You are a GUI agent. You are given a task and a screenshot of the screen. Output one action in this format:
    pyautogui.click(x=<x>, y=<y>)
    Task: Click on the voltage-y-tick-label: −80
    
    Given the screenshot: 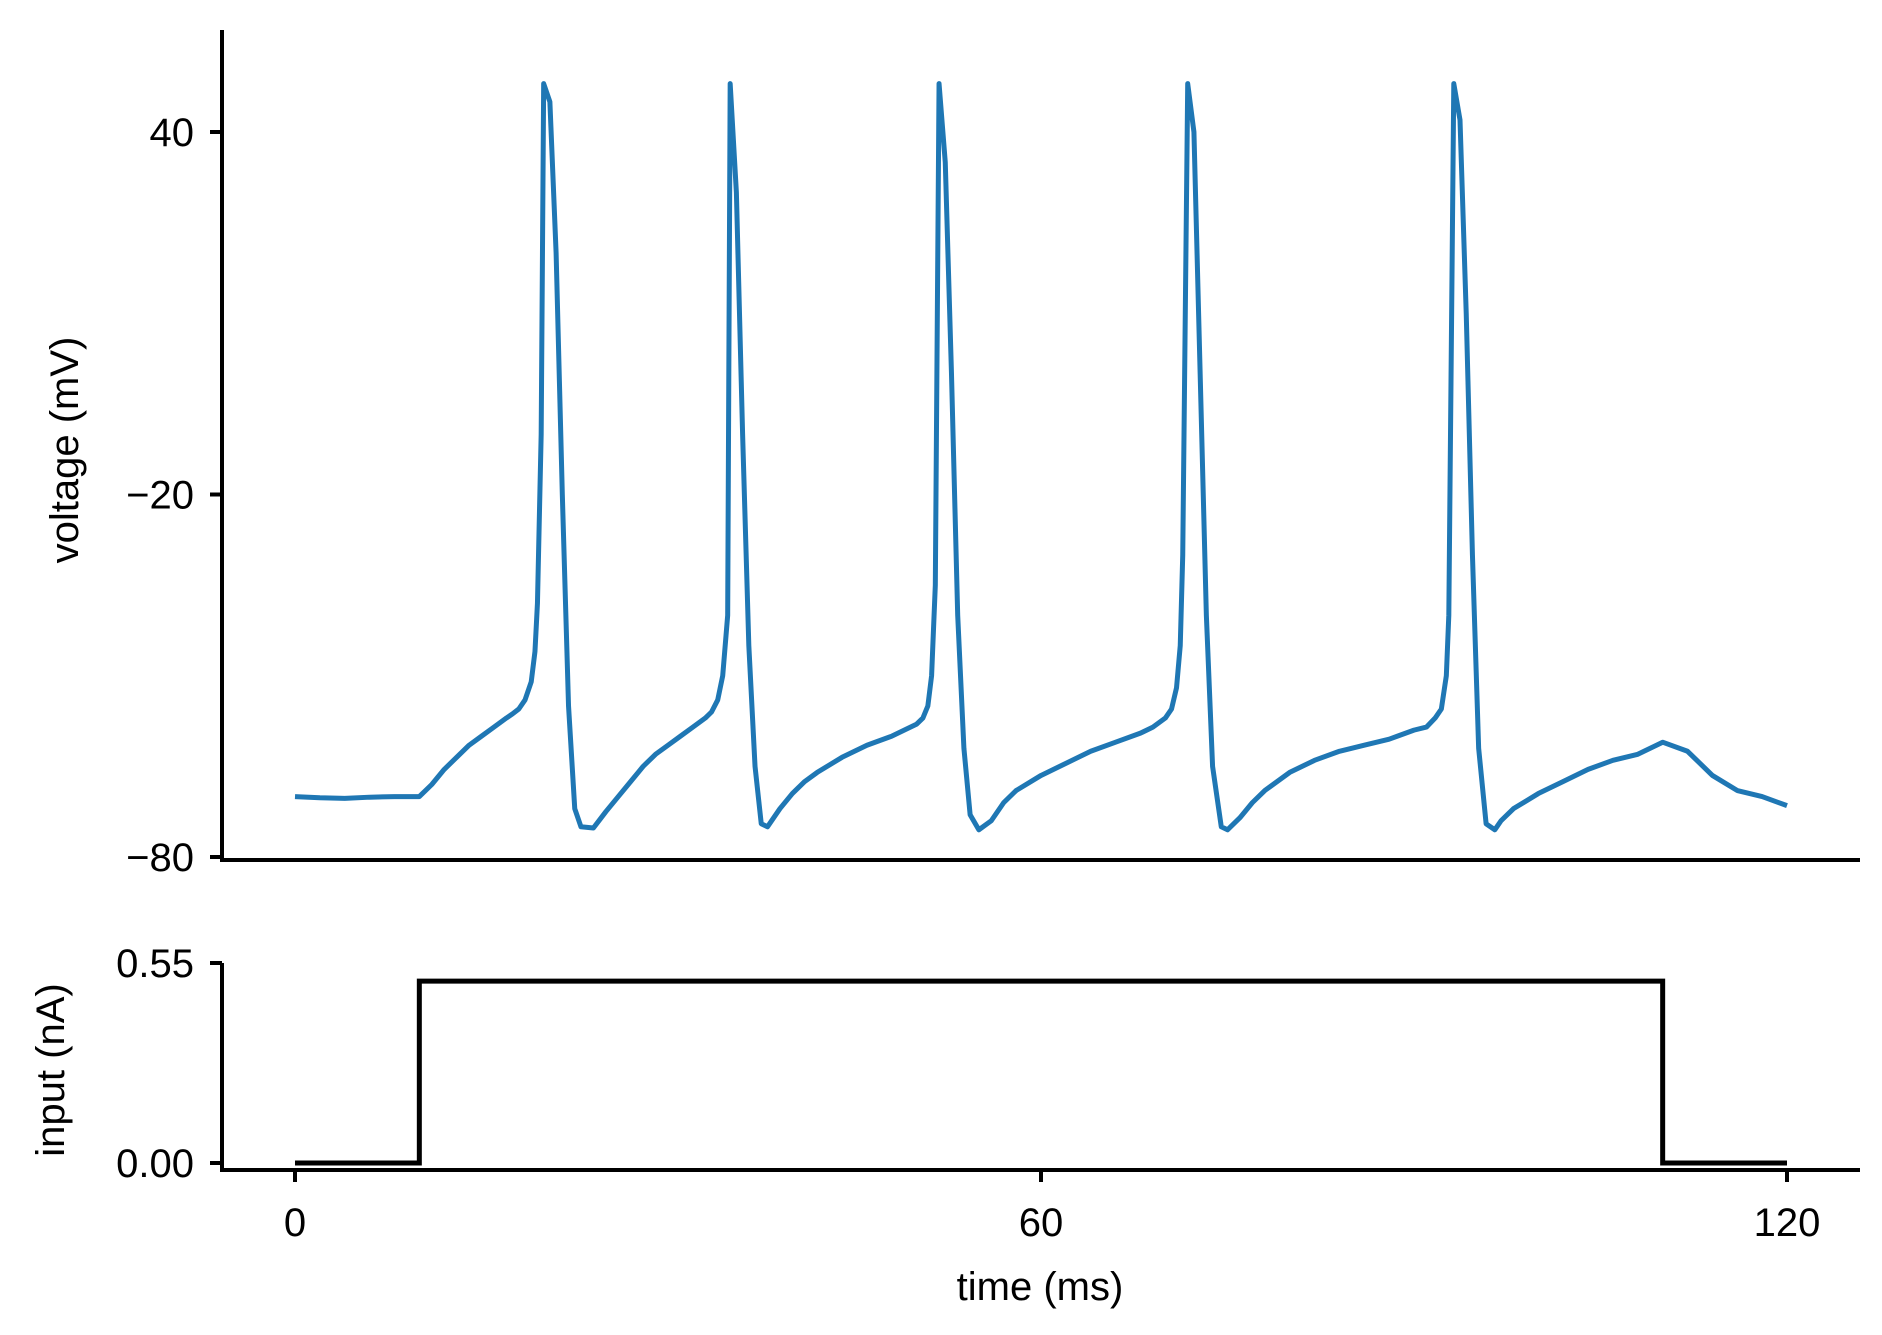 What is the action you would take?
    pyautogui.click(x=160, y=858)
    